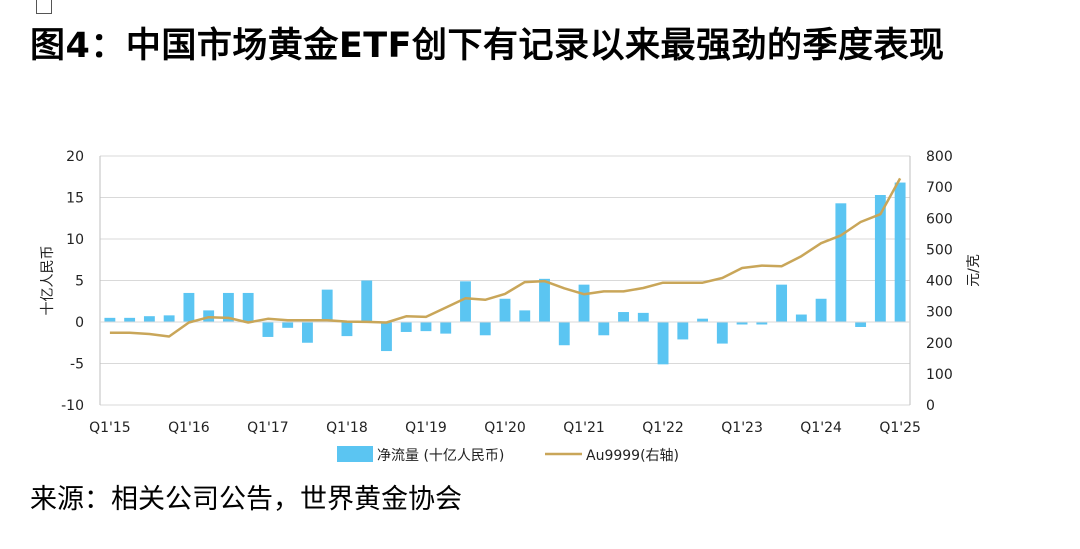 This screenshot has width=1080, height=549. Describe the element at coordinates (75, 157) in the screenshot. I see `left-tick-label: 20` at that location.